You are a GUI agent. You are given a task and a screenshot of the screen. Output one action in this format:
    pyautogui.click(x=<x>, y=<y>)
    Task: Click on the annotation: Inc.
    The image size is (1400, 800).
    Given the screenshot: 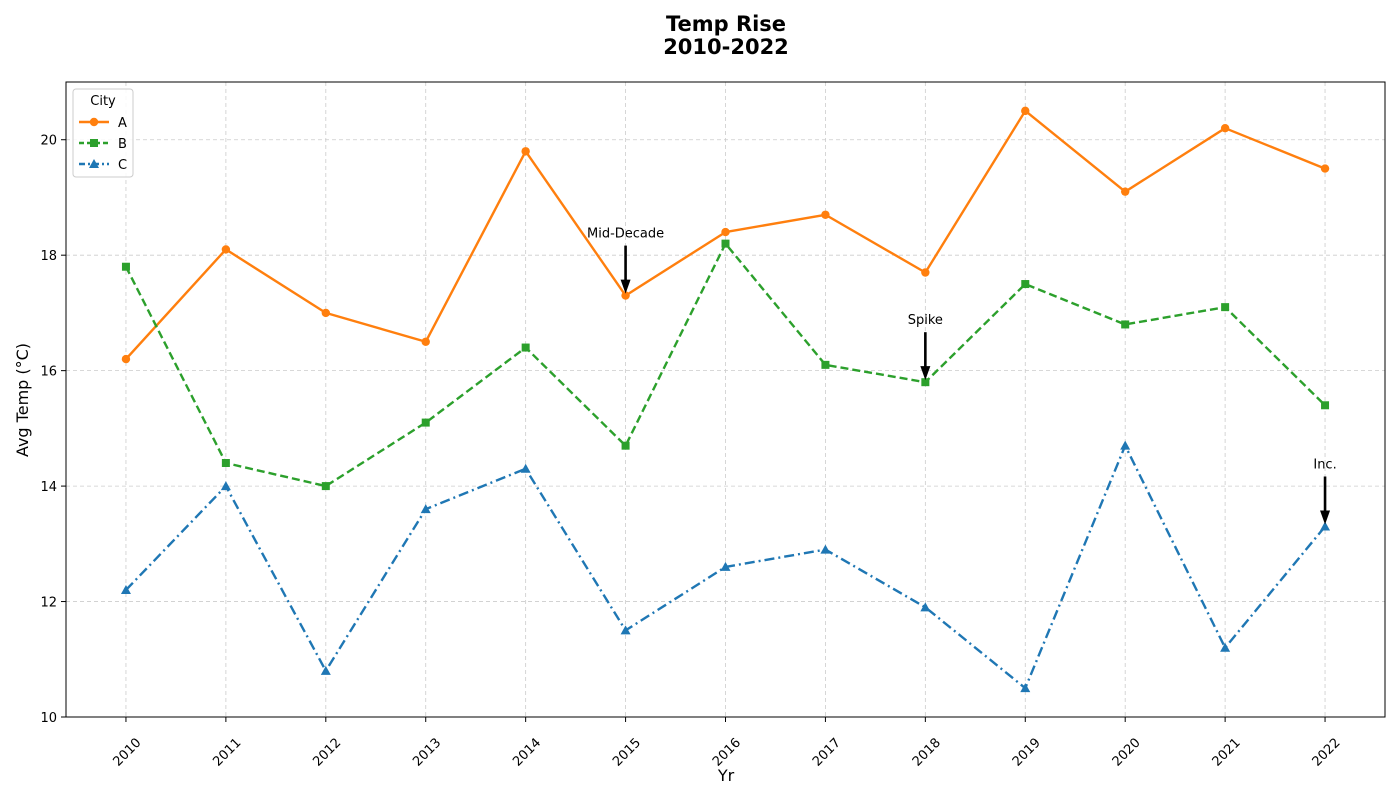 What is the action you would take?
    pyautogui.click(x=1325, y=491)
    